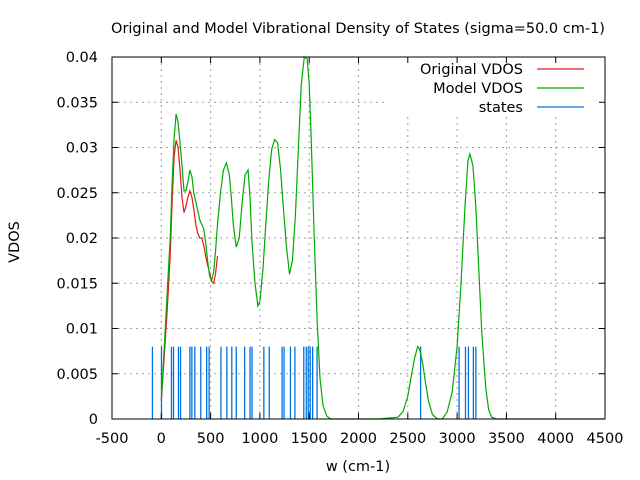 This screenshot has width=640, height=480. I want to click on x-tick-label: -500, so click(112, 439).